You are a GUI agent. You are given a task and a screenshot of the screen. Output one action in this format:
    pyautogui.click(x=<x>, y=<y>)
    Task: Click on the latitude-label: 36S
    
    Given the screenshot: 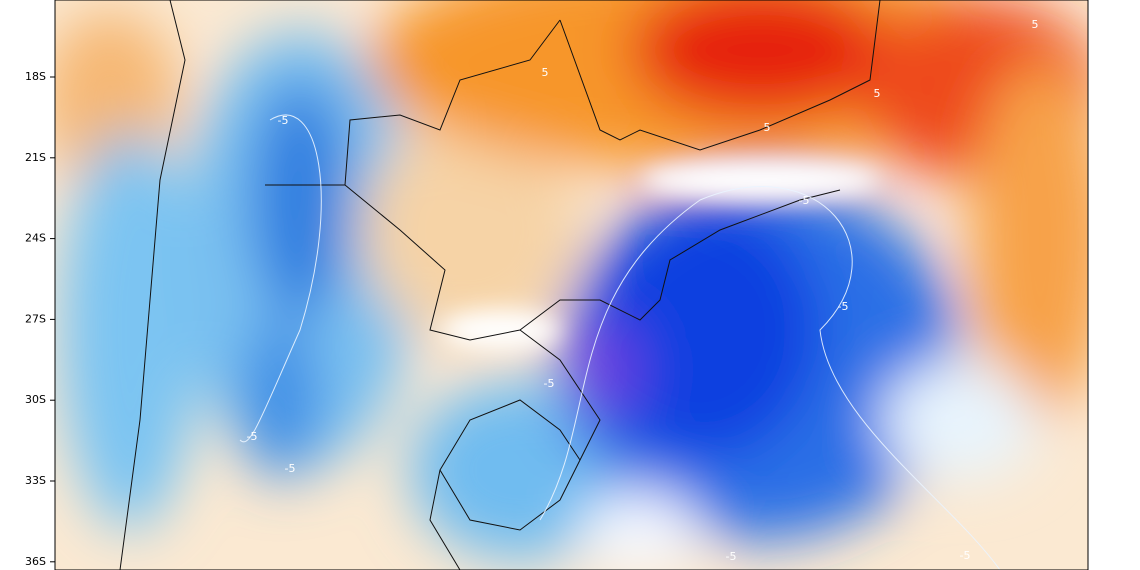 What is the action you would take?
    pyautogui.click(x=35, y=561)
    